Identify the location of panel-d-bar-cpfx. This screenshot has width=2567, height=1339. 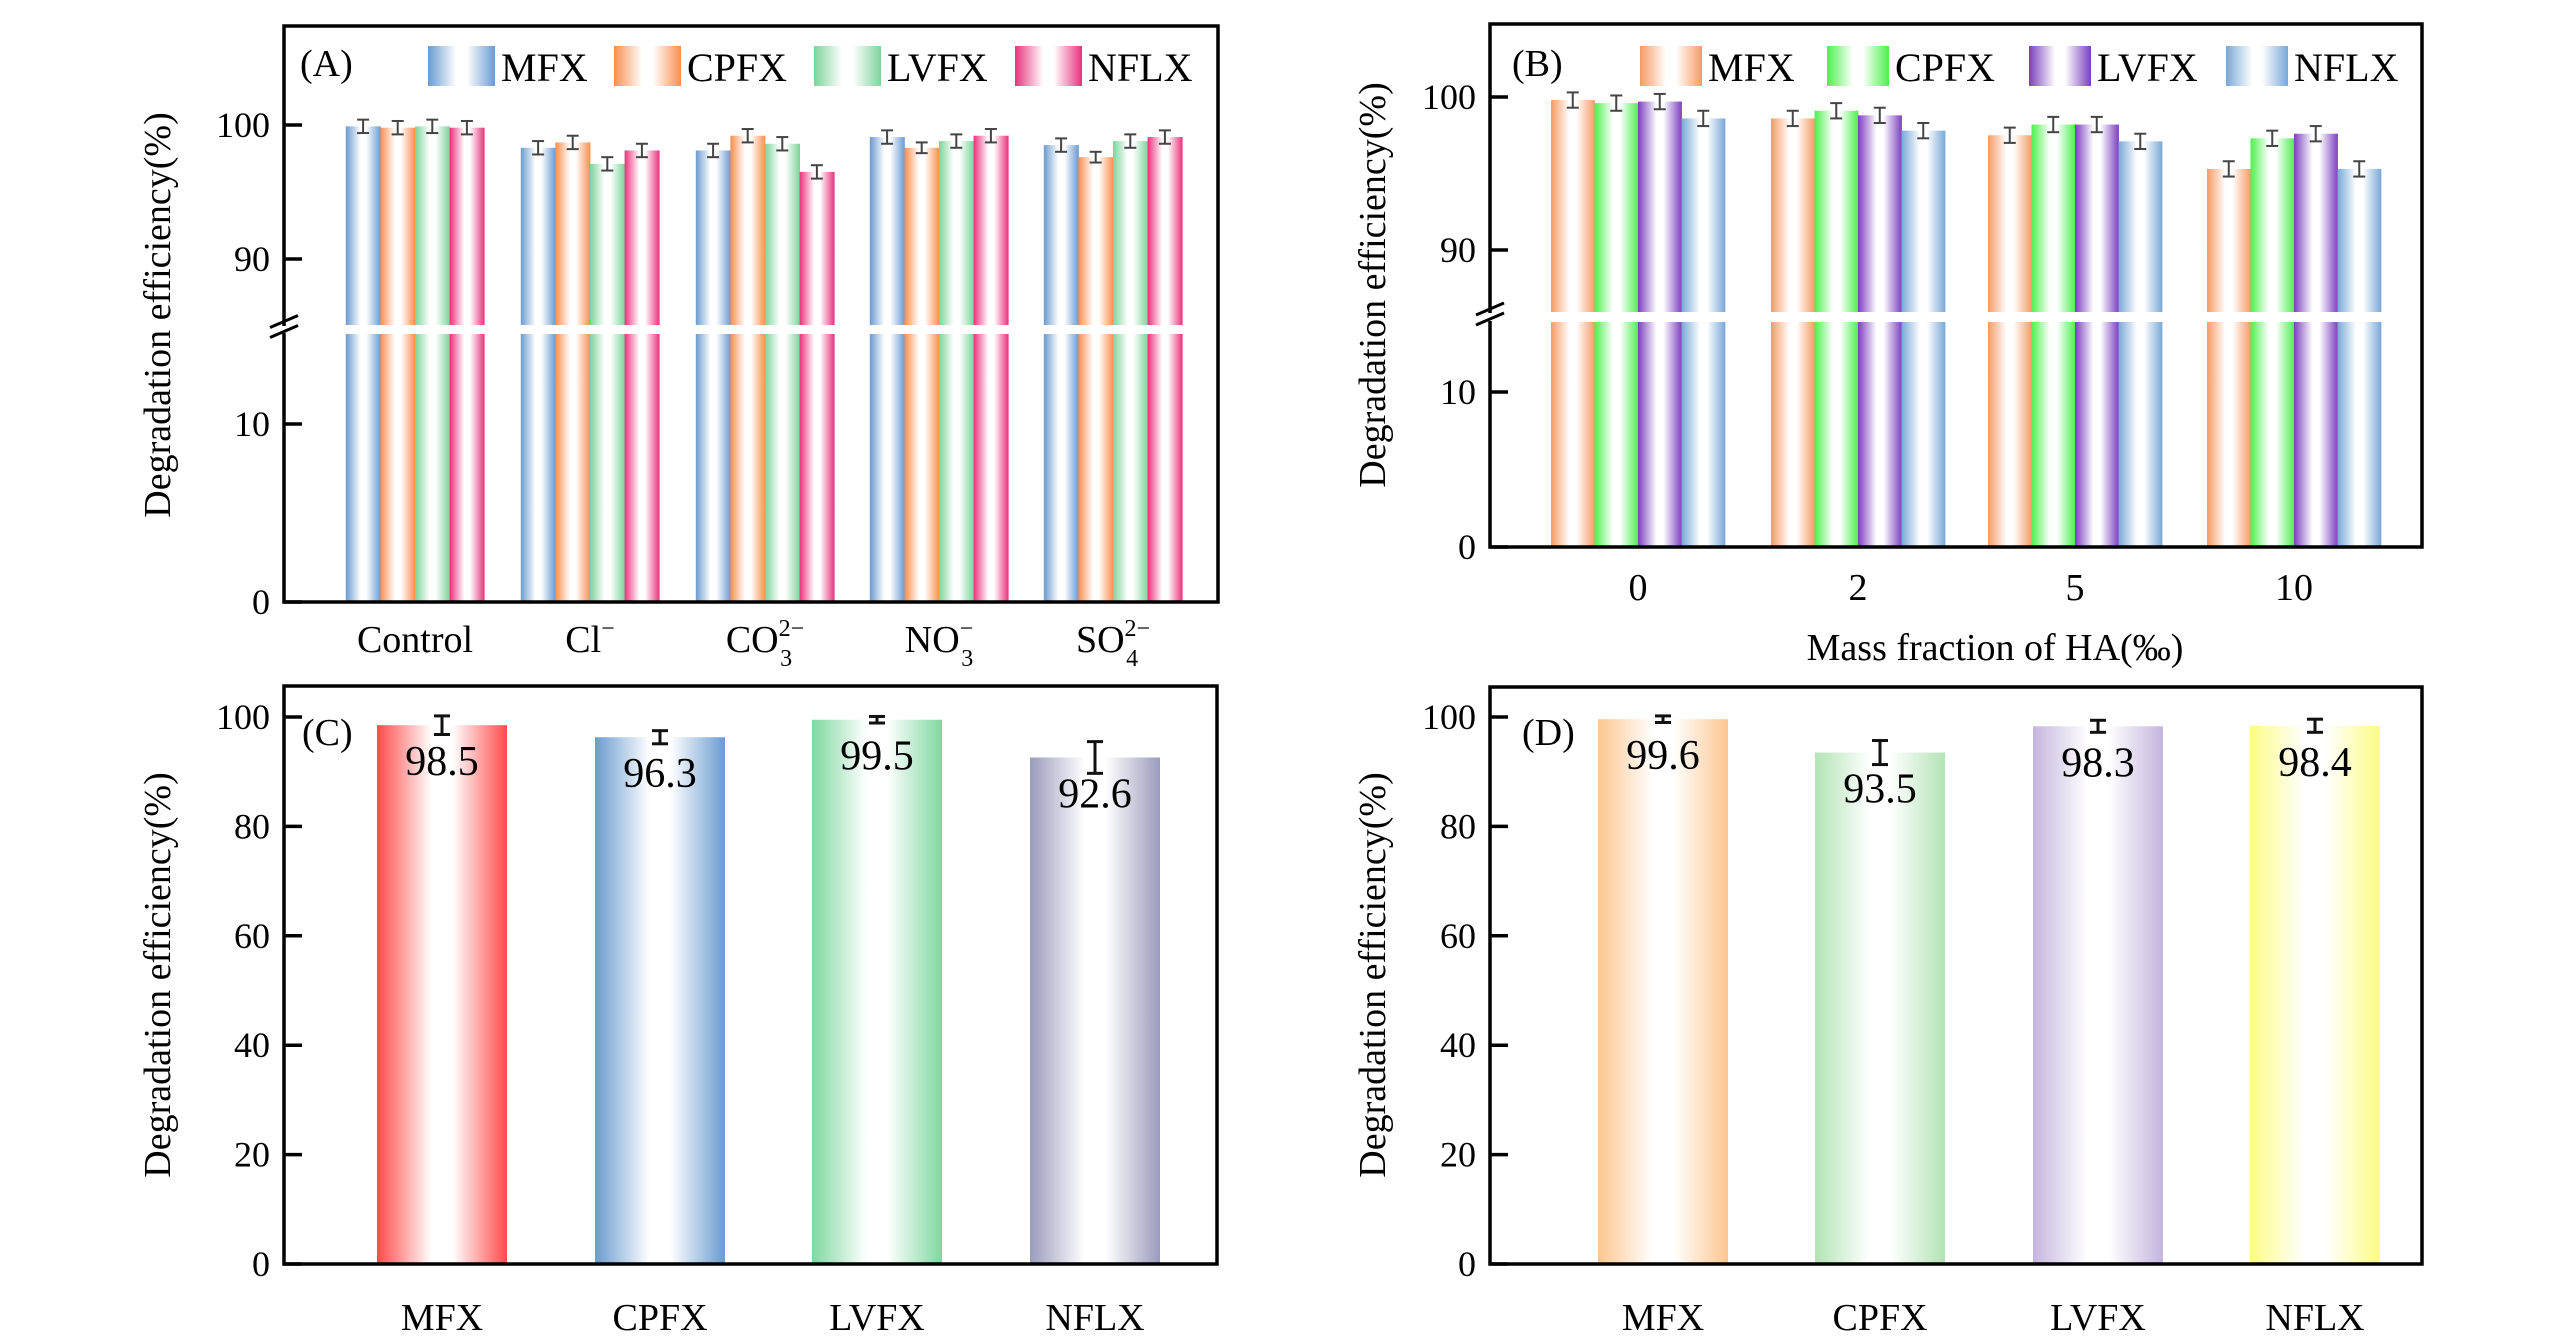
(1880, 1008).